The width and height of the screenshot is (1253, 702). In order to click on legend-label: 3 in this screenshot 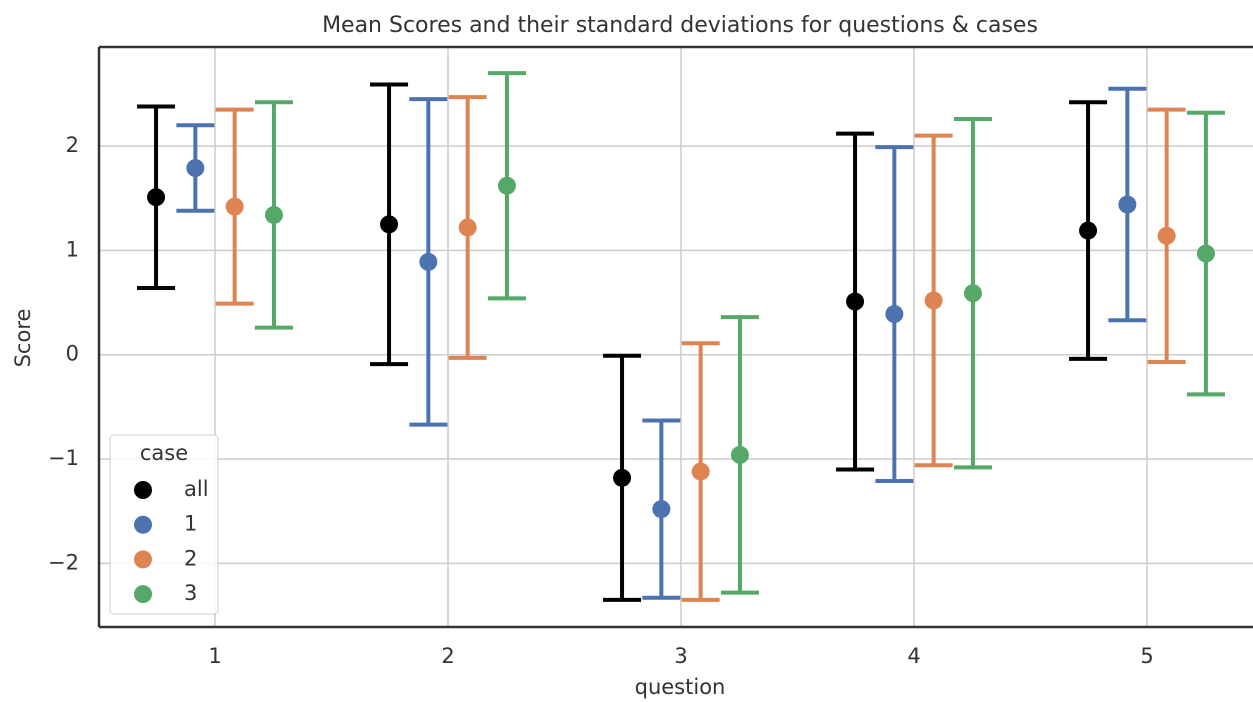, I will do `click(190, 593)`.